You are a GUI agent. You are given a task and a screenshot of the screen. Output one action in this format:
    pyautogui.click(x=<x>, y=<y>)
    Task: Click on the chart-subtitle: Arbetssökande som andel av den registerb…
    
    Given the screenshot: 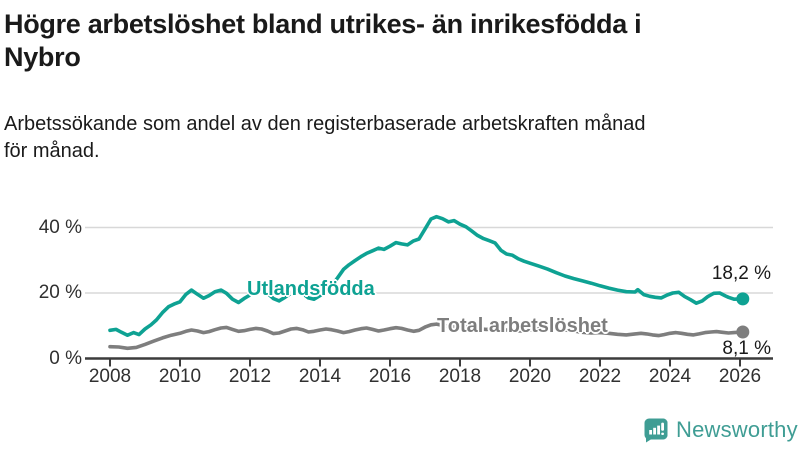 What is the action you would take?
    pyautogui.click(x=399, y=138)
    